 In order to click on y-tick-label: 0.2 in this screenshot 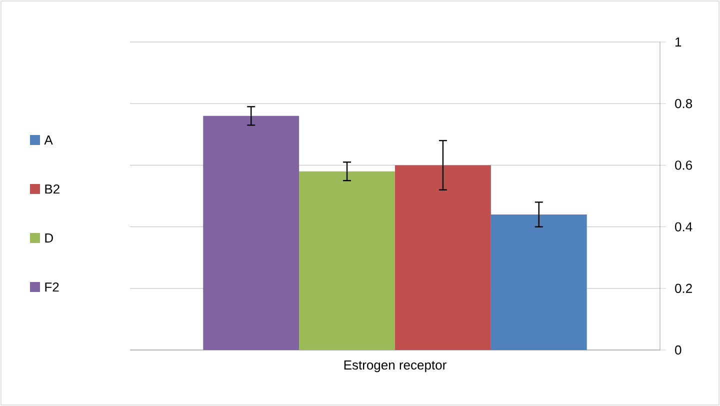, I will do `click(683, 288)`.